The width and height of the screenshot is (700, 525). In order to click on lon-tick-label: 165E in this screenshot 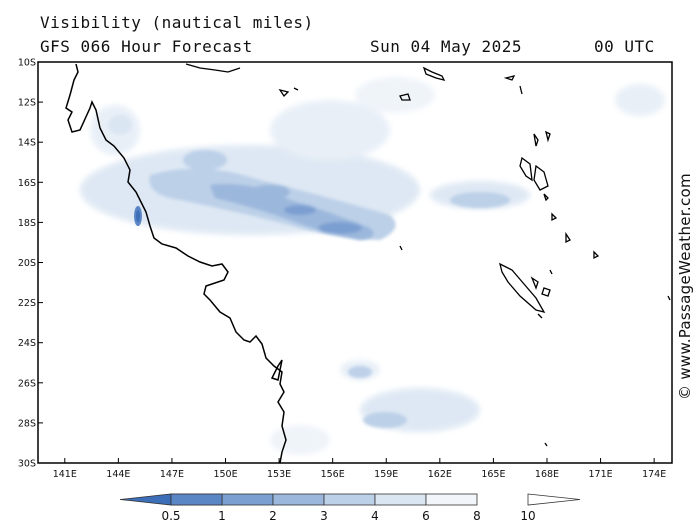, I will do `click(493, 474)`.